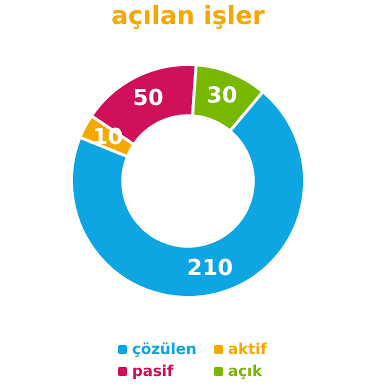 The image size is (376, 386). What do you see at coordinates (188, 16) in the screenshot?
I see `chart-title: açılan işler` at bounding box center [188, 16].